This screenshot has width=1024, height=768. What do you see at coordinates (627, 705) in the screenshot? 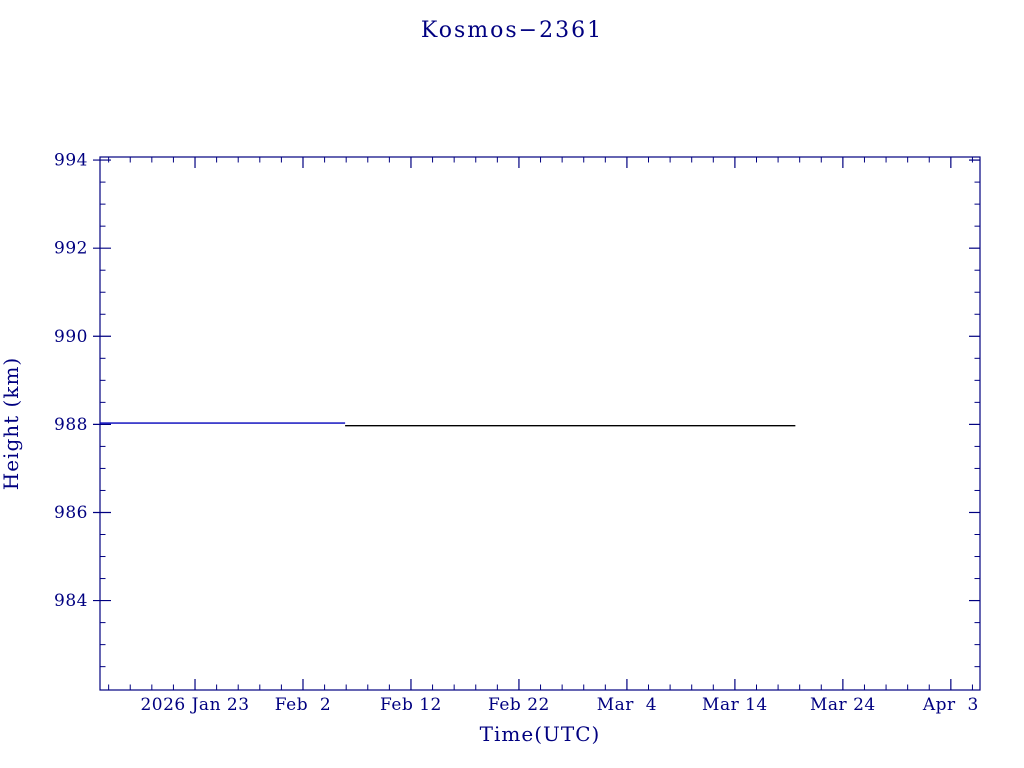
I see `x-tick-label: Mar 4` at bounding box center [627, 705].